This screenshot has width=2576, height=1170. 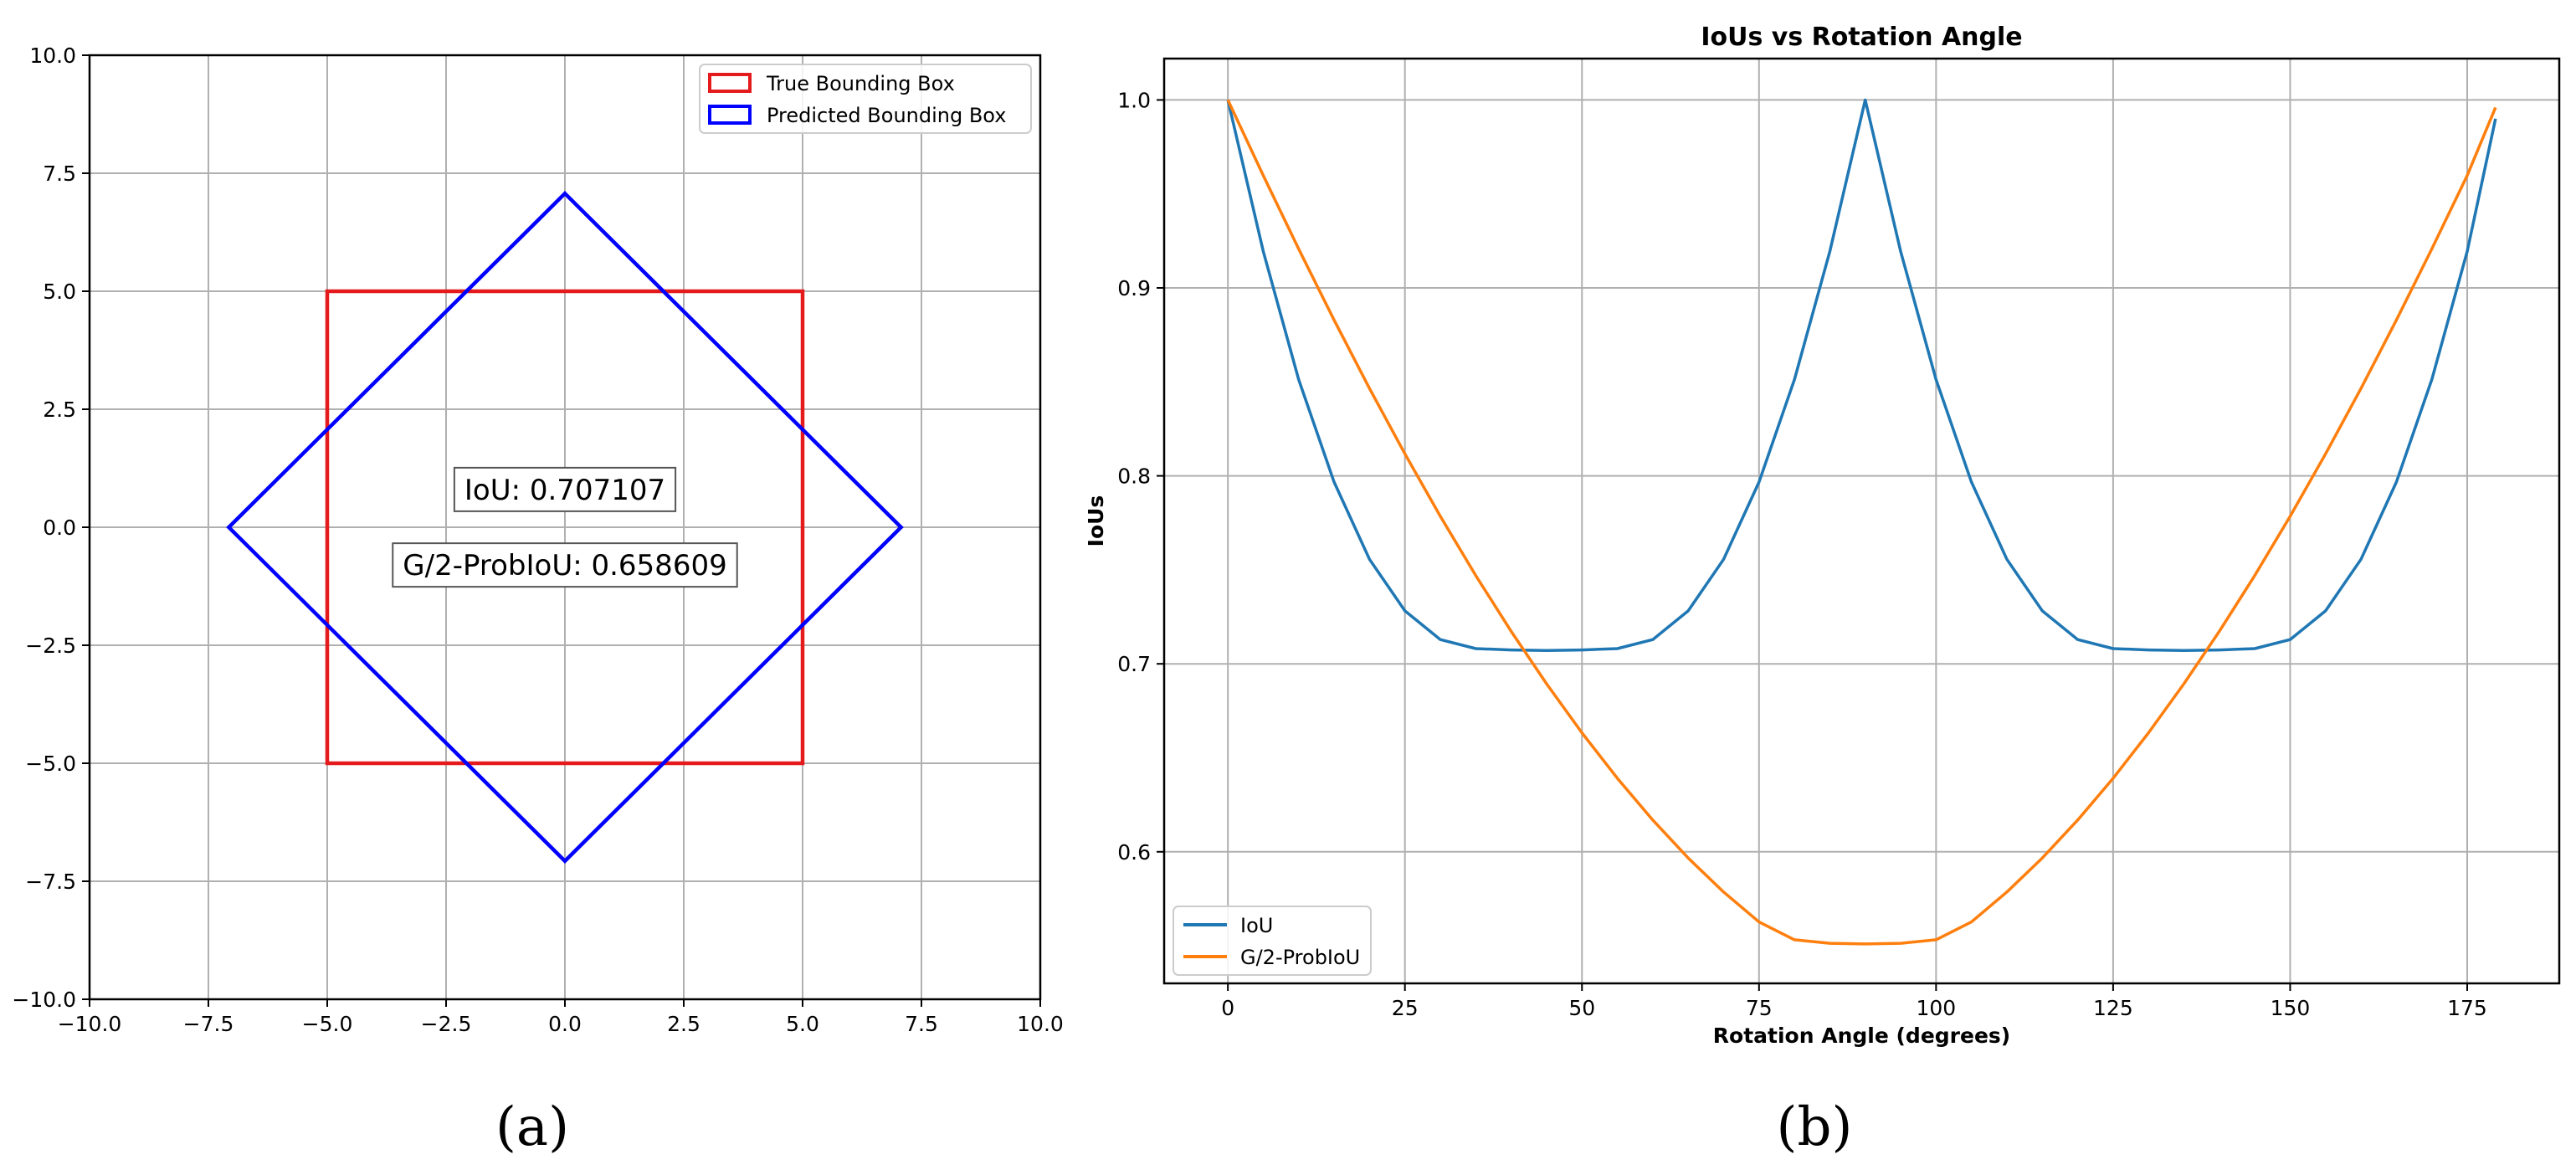 What do you see at coordinates (44, 1000) in the screenshot?
I see `y-tick-label: −10.0` at bounding box center [44, 1000].